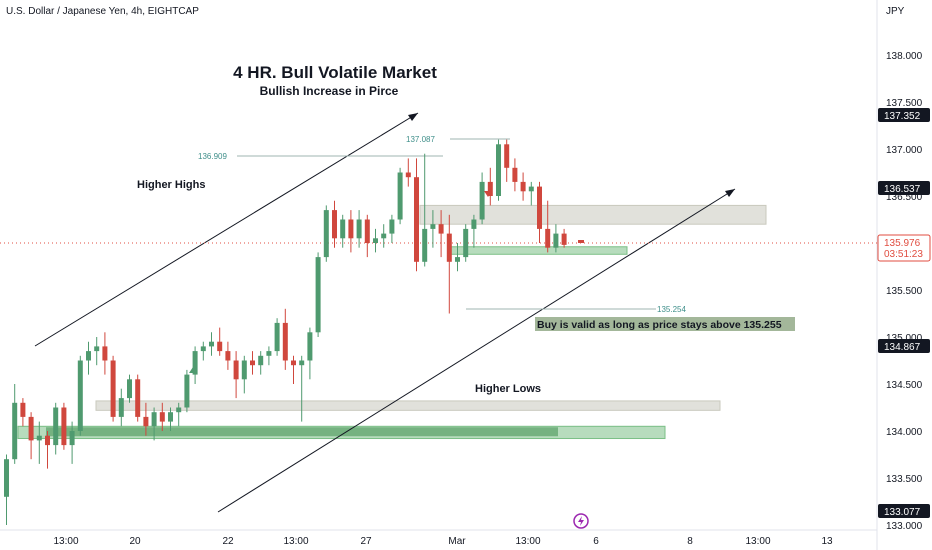 The width and height of the screenshot is (932, 550). I want to click on badge-level-b-text: 136.537, so click(902, 189).